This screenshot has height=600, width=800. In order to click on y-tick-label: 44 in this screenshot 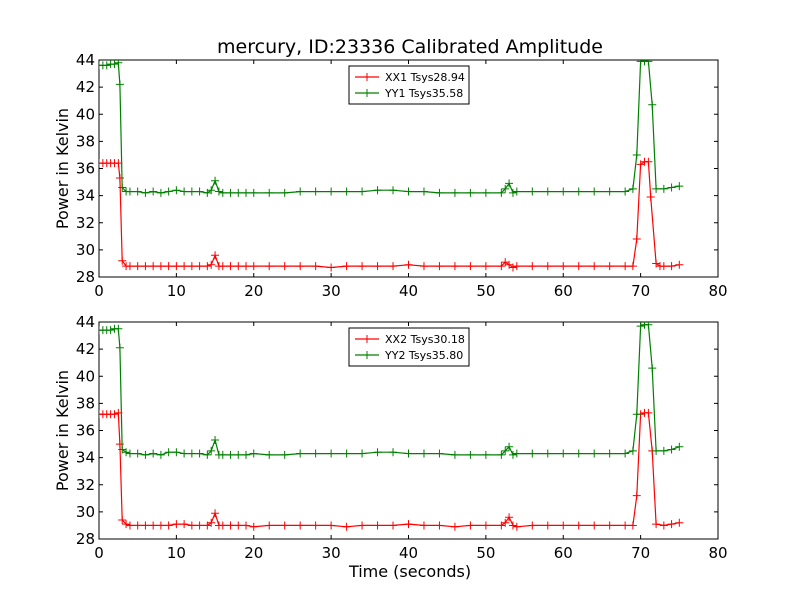, I will do `click(85, 322)`.